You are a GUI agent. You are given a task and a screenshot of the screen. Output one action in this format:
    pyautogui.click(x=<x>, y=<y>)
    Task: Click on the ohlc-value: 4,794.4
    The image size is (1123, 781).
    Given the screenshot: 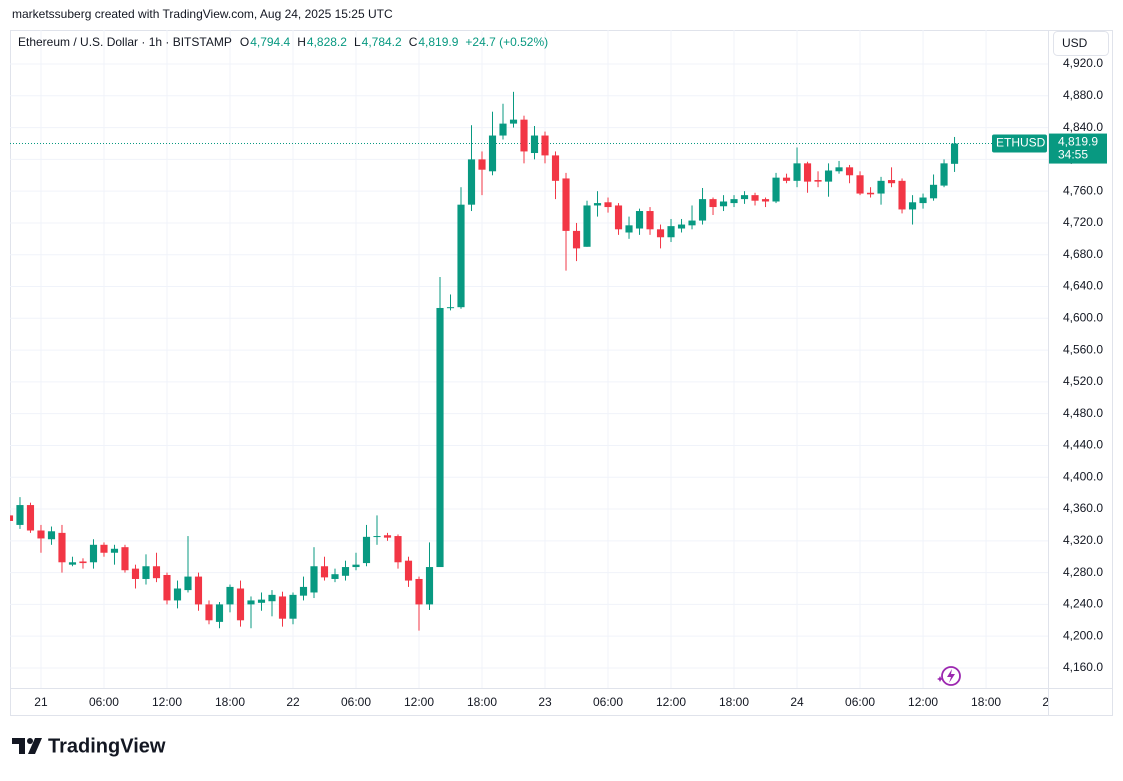 What is the action you would take?
    pyautogui.click(x=270, y=42)
    